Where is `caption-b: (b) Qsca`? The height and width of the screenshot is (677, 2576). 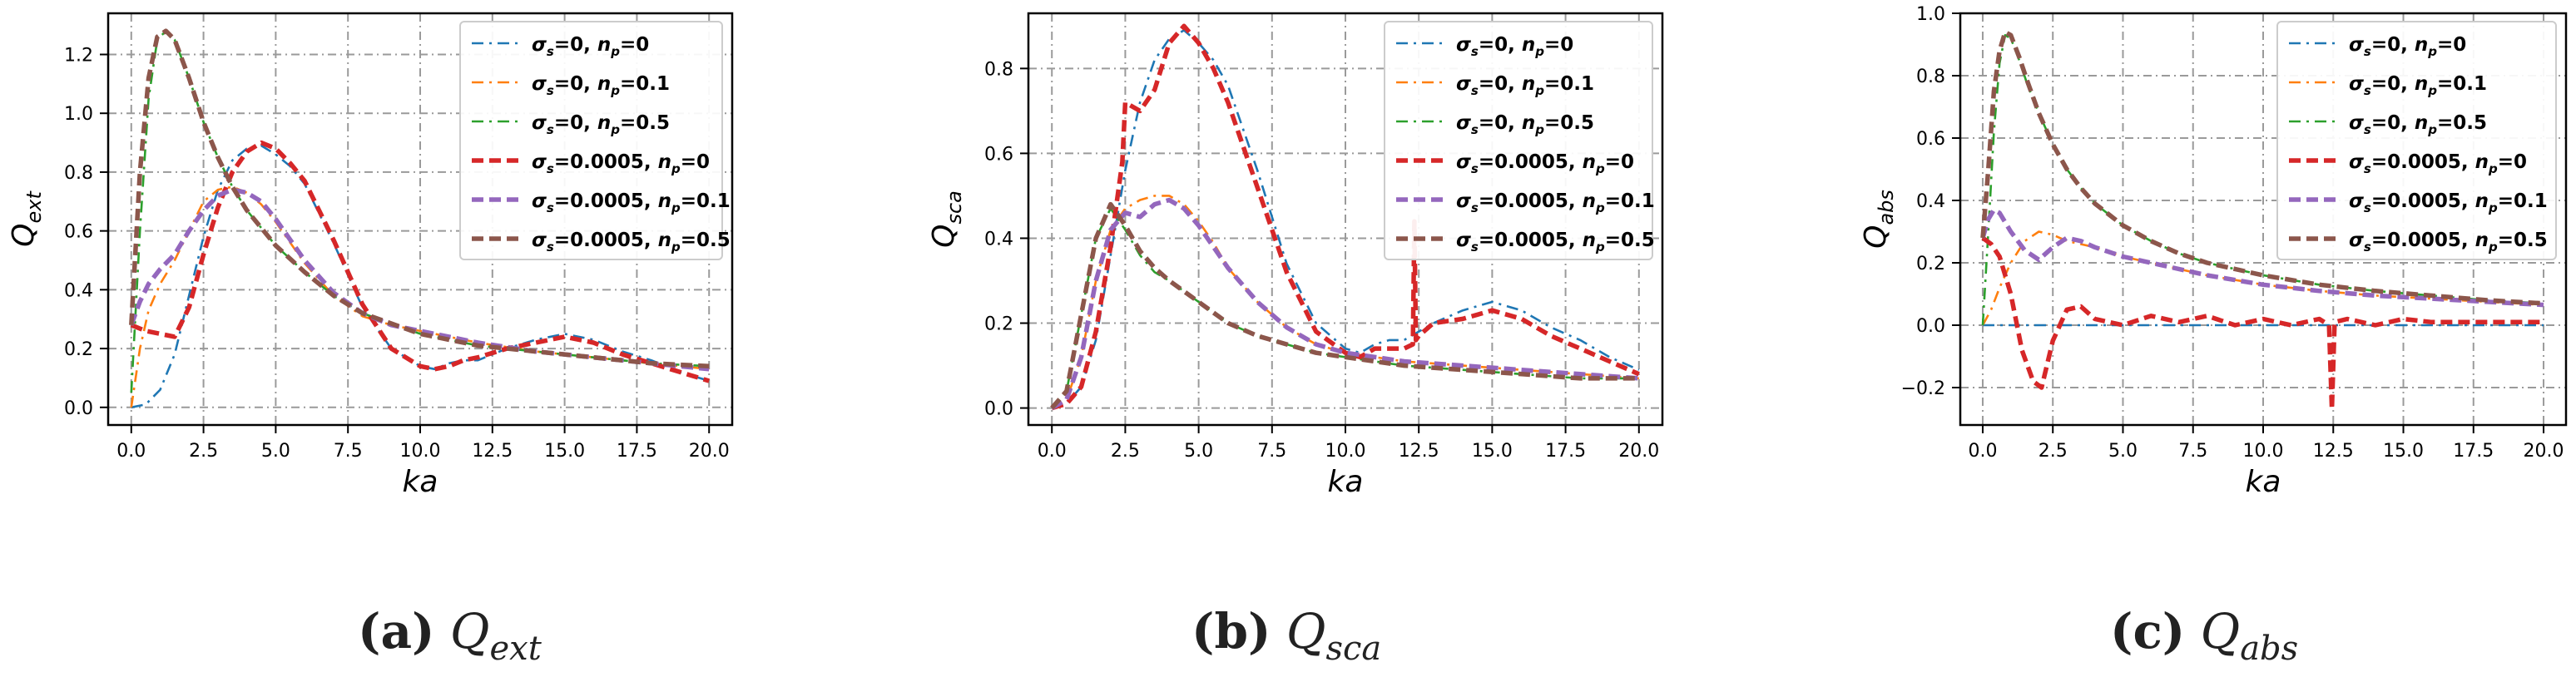
caption-b: (b) Qsca is located at coordinates (1286, 635).